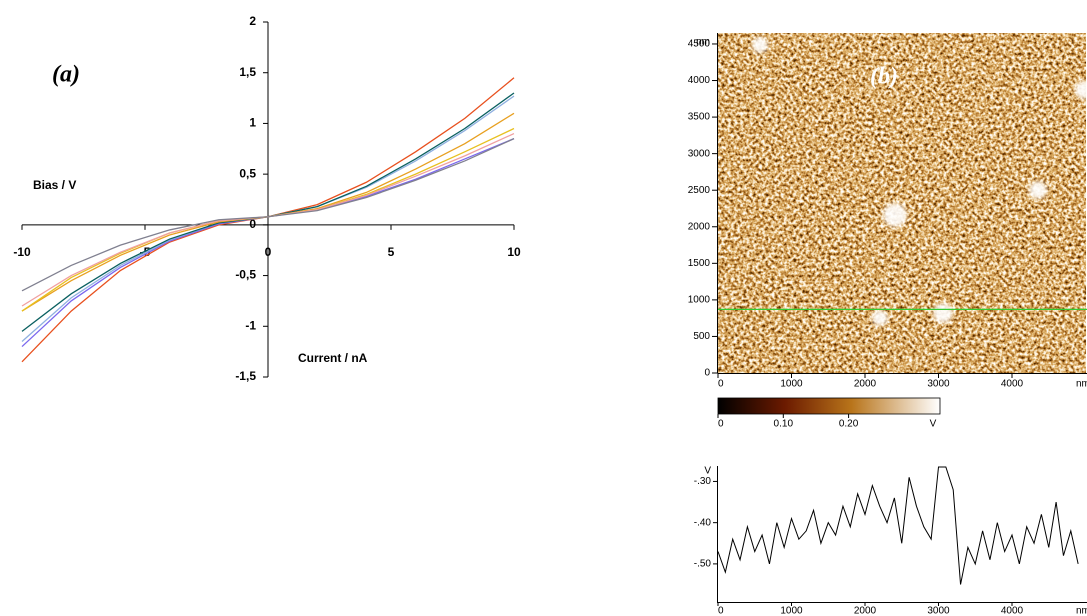 This screenshot has width=1087, height=616. What do you see at coordinates (247, 173) in the screenshot?
I see `y-tick-label: 0,5` at bounding box center [247, 173].